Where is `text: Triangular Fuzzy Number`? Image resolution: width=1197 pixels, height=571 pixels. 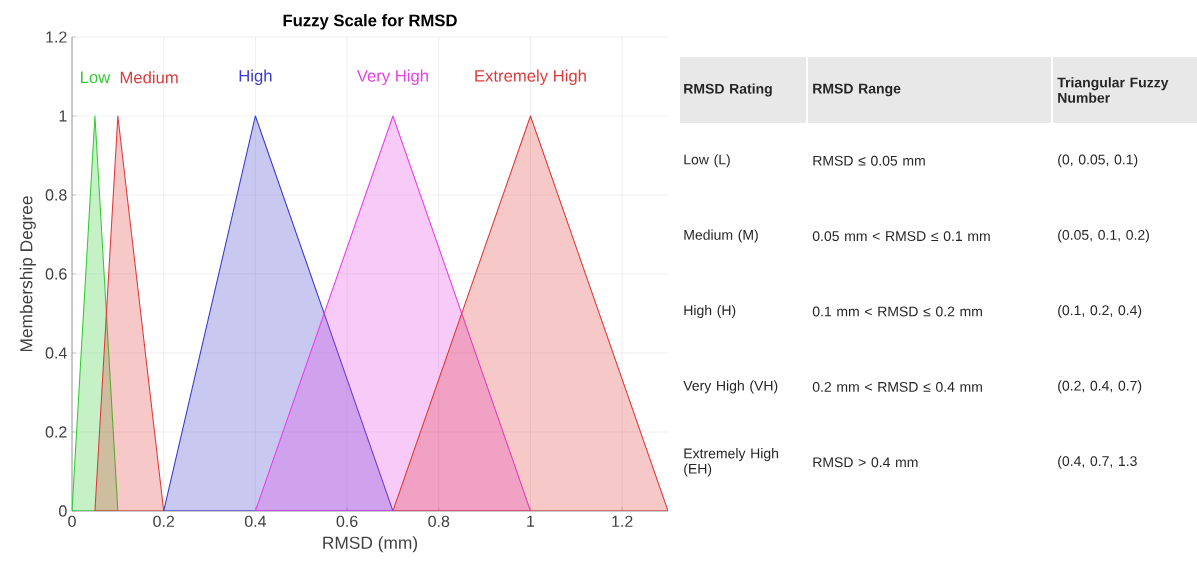
text: Triangular Fuzzy Number is located at coordinates (1113, 90).